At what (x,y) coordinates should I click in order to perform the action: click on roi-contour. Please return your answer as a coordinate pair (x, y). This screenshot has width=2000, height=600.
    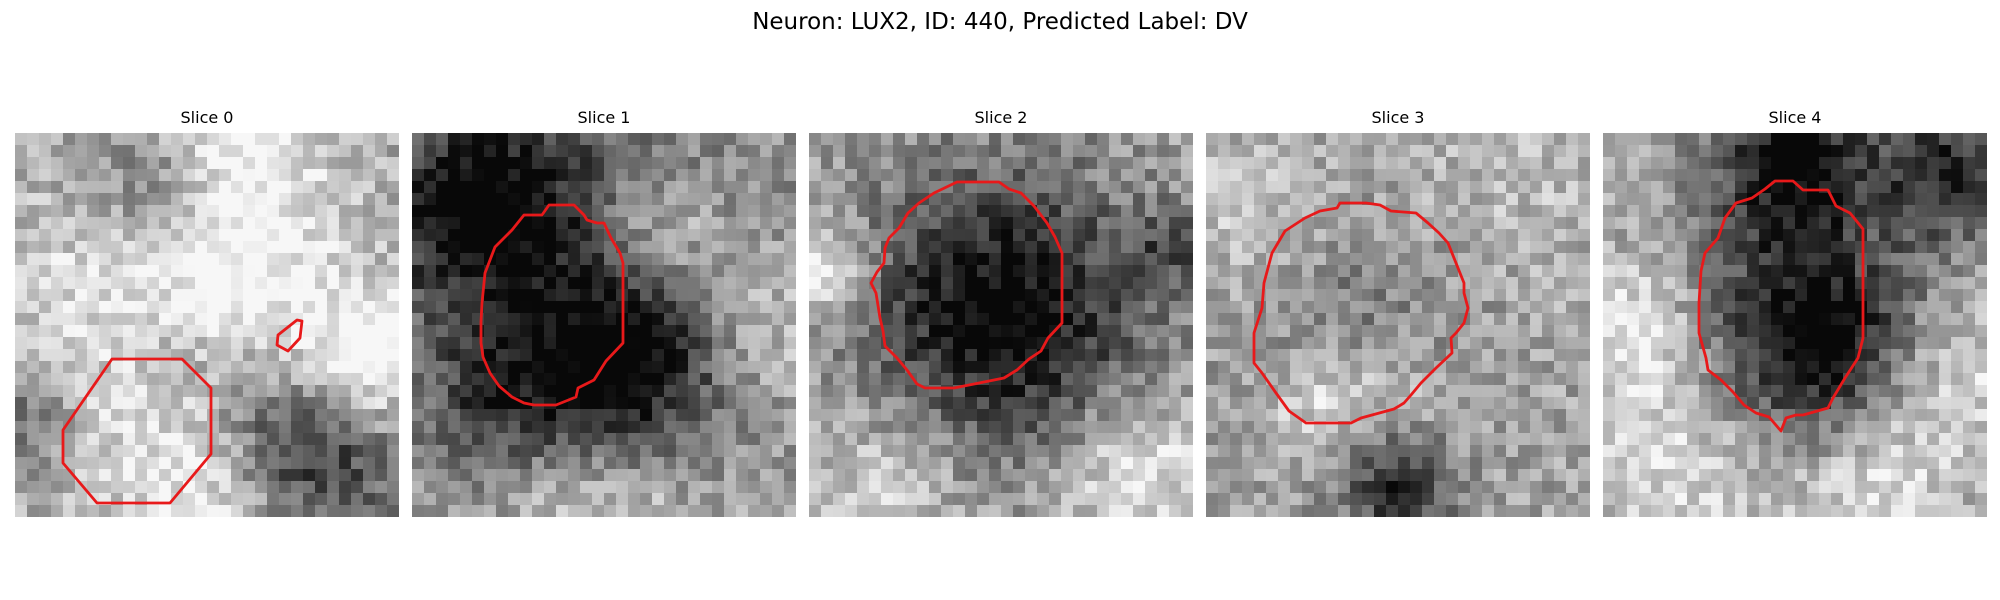
    Looking at the image, I should click on (1361, 313).